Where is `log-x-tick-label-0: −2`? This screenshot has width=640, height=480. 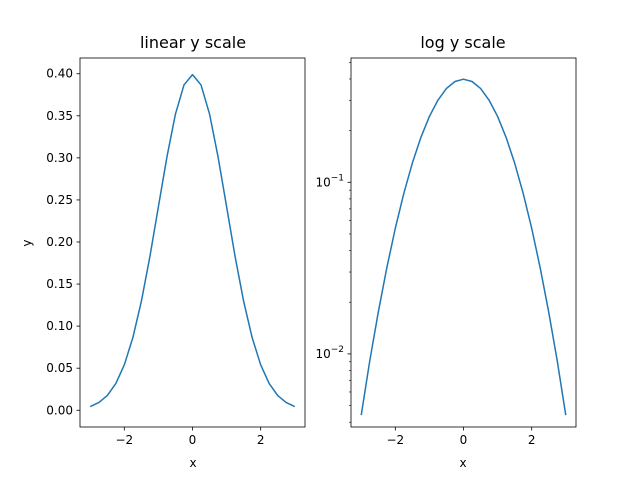 log-x-tick-label-0: −2 is located at coordinates (395, 440).